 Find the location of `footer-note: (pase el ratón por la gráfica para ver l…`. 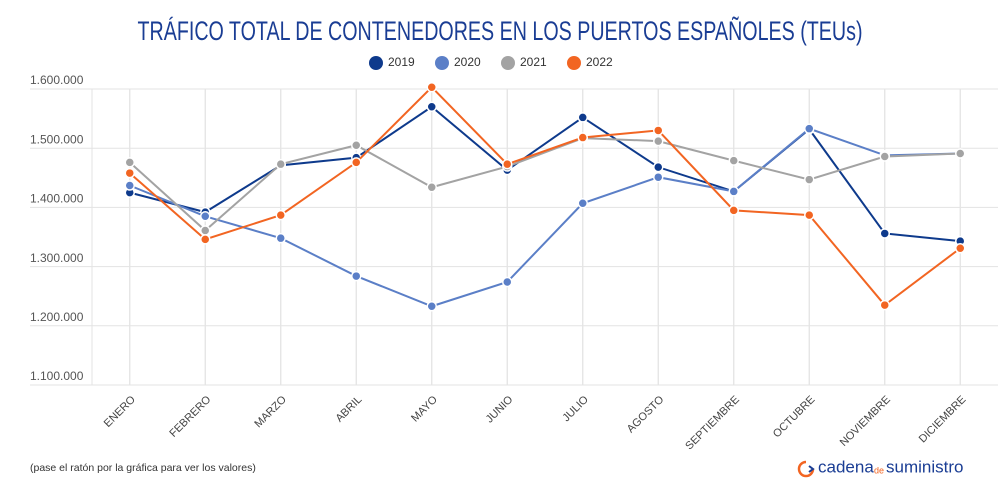

footer-note: (pase el ratón por la gráfica para ver l… is located at coordinates (143, 468).